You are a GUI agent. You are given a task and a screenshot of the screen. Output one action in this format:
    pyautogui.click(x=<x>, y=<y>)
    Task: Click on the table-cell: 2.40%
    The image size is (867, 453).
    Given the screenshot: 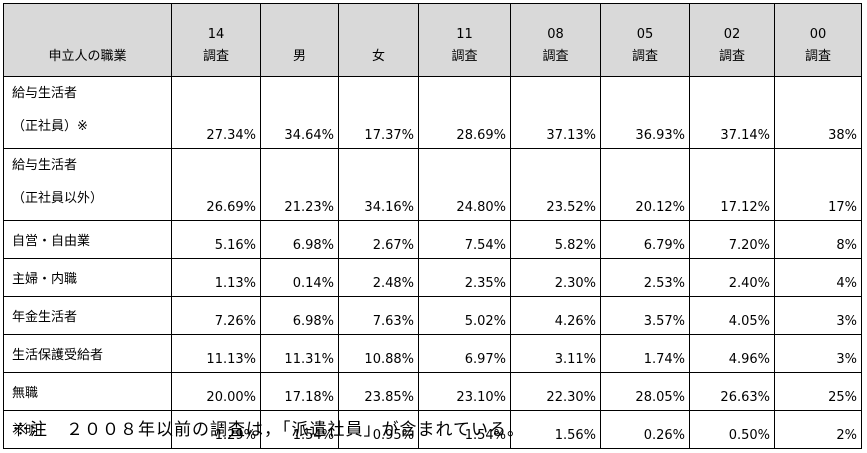 What is the action you would take?
    pyautogui.click(x=732, y=277)
    